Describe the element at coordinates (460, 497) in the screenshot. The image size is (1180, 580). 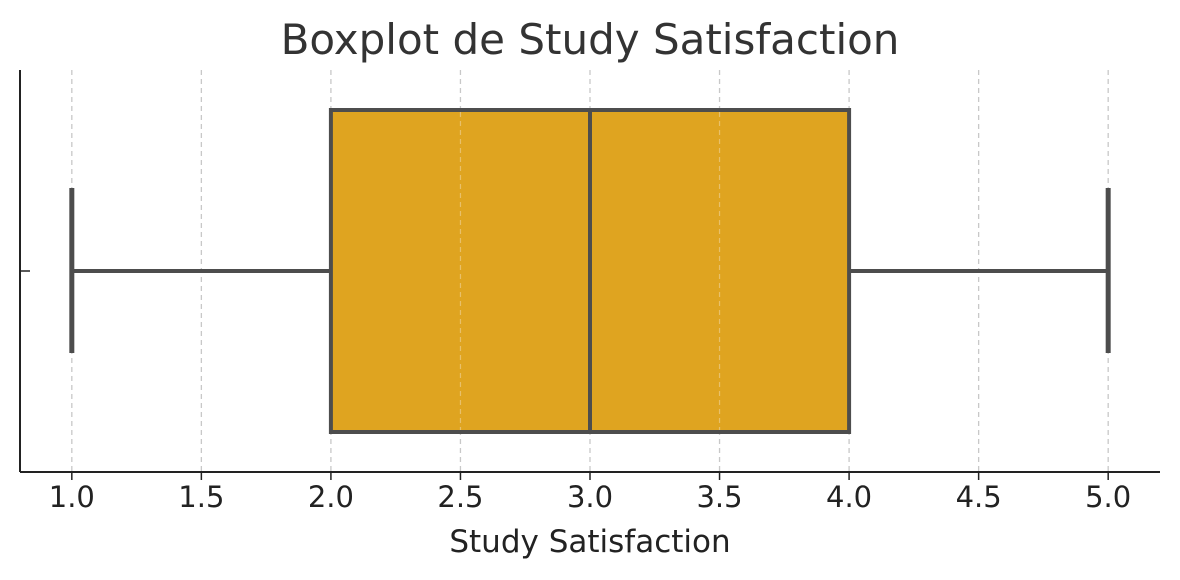
I see `x-tick-label: 2.5` at that location.